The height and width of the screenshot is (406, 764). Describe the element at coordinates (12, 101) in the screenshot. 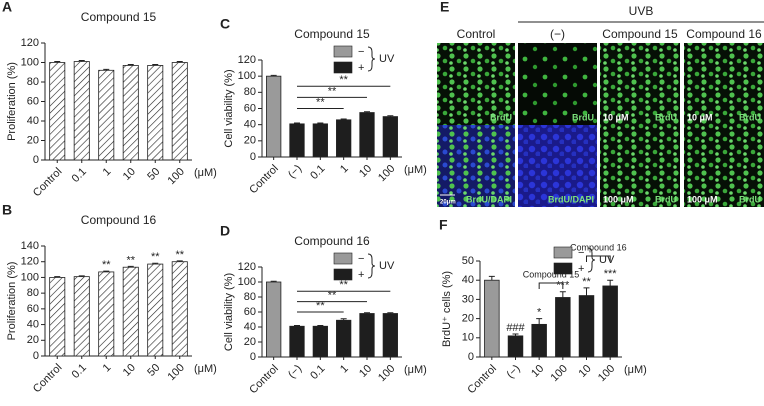

I see `y-axis-label: Proliferation (%)` at that location.